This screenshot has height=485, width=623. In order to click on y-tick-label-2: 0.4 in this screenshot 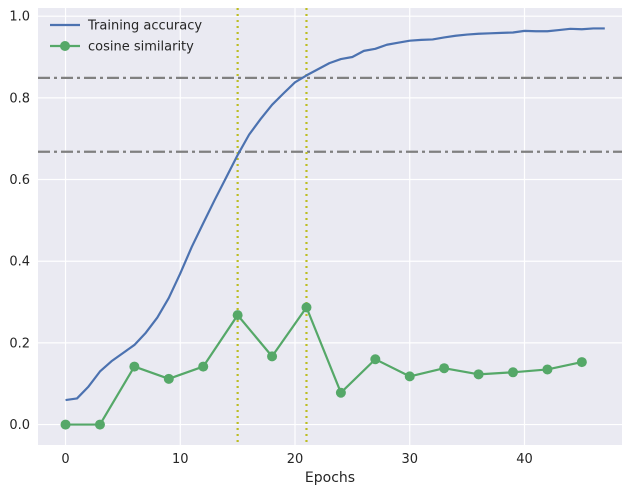, I will do `click(19, 262)`.